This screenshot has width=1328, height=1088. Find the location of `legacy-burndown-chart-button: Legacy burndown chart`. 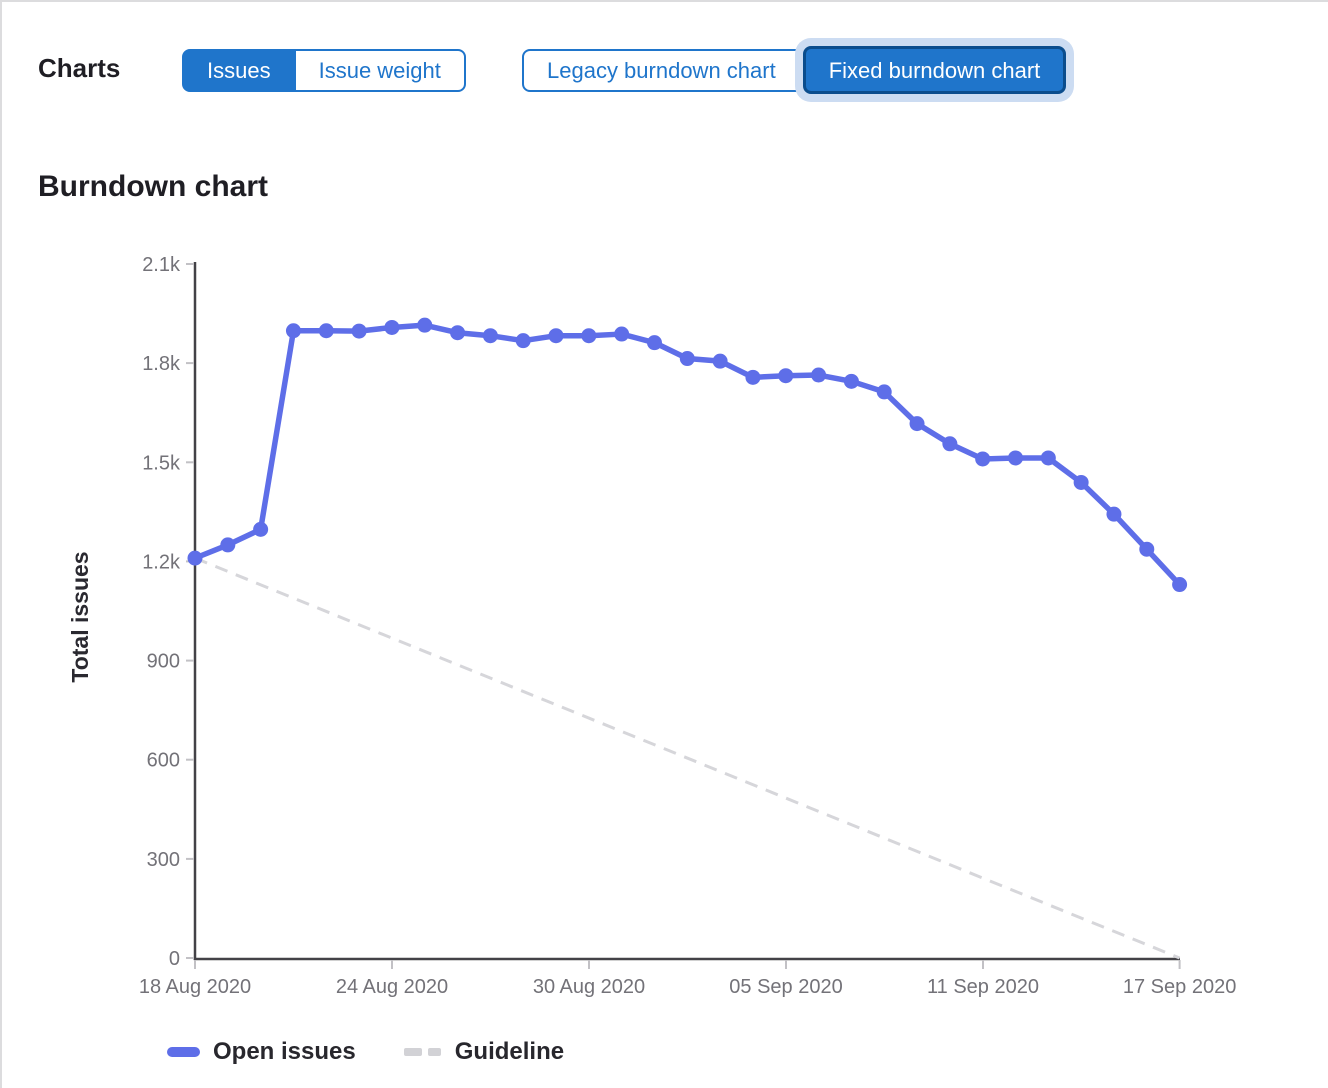

legacy-burndown-chart-button: Legacy burndown chart is located at coordinates (661, 70).